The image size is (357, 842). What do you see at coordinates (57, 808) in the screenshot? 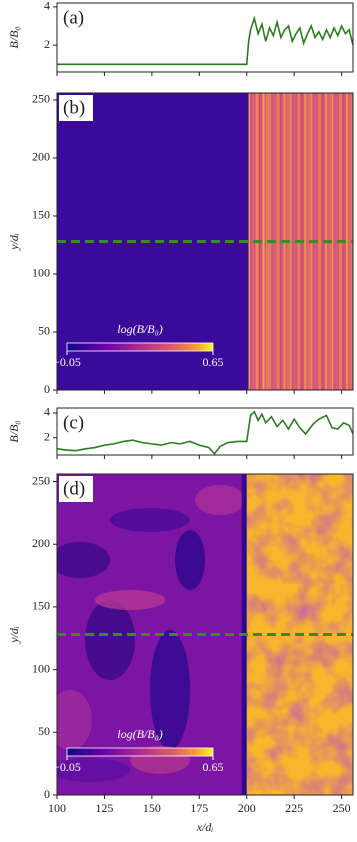
I see `x-tick-label: 100` at bounding box center [57, 808].